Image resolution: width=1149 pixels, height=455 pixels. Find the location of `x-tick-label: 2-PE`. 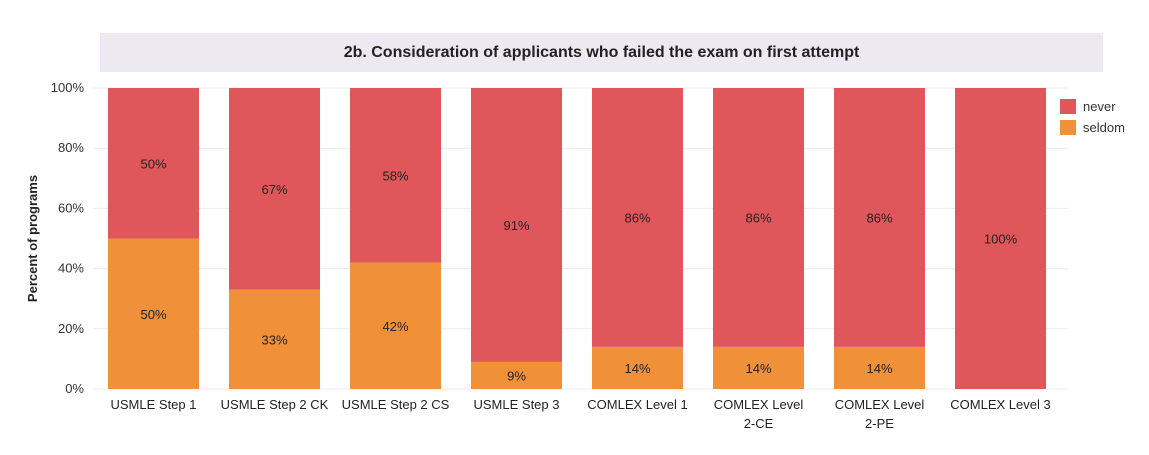

x-tick-label: 2-PE is located at coordinates (879, 423).